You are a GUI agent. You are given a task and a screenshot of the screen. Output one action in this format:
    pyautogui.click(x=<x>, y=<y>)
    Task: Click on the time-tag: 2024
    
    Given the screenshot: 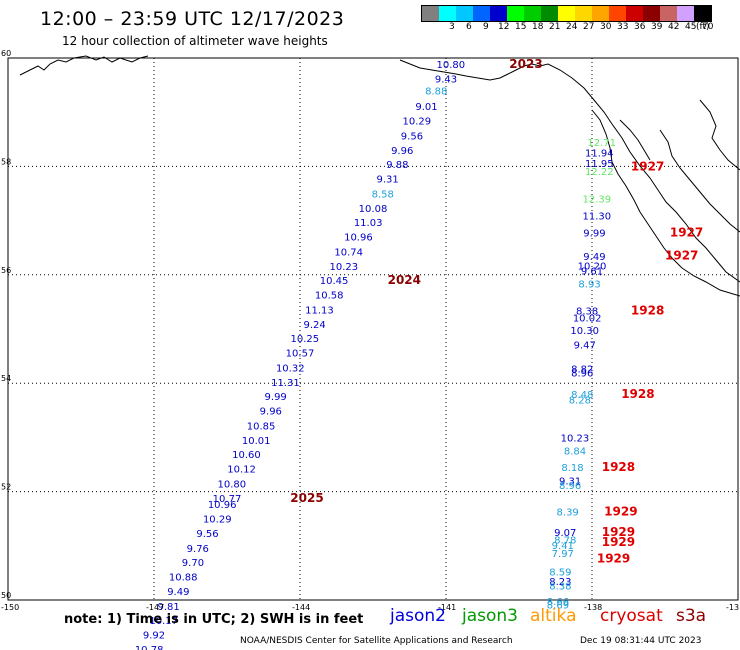 What is the action you would take?
    pyautogui.click(x=404, y=280)
    